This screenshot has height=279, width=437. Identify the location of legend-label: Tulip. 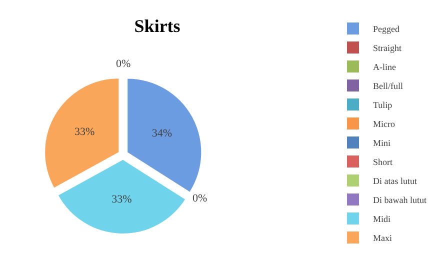
(383, 105).